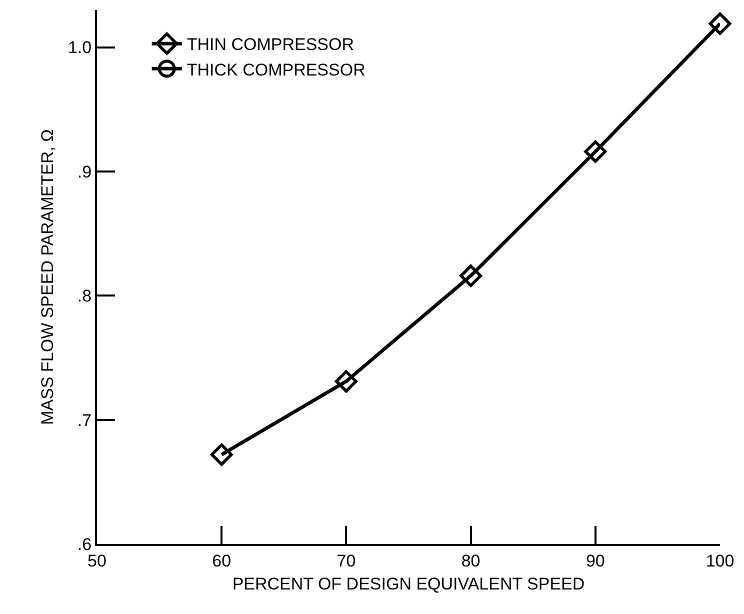 This screenshot has height=614, width=744. I want to click on y-tick-label: .8, so click(84, 296).